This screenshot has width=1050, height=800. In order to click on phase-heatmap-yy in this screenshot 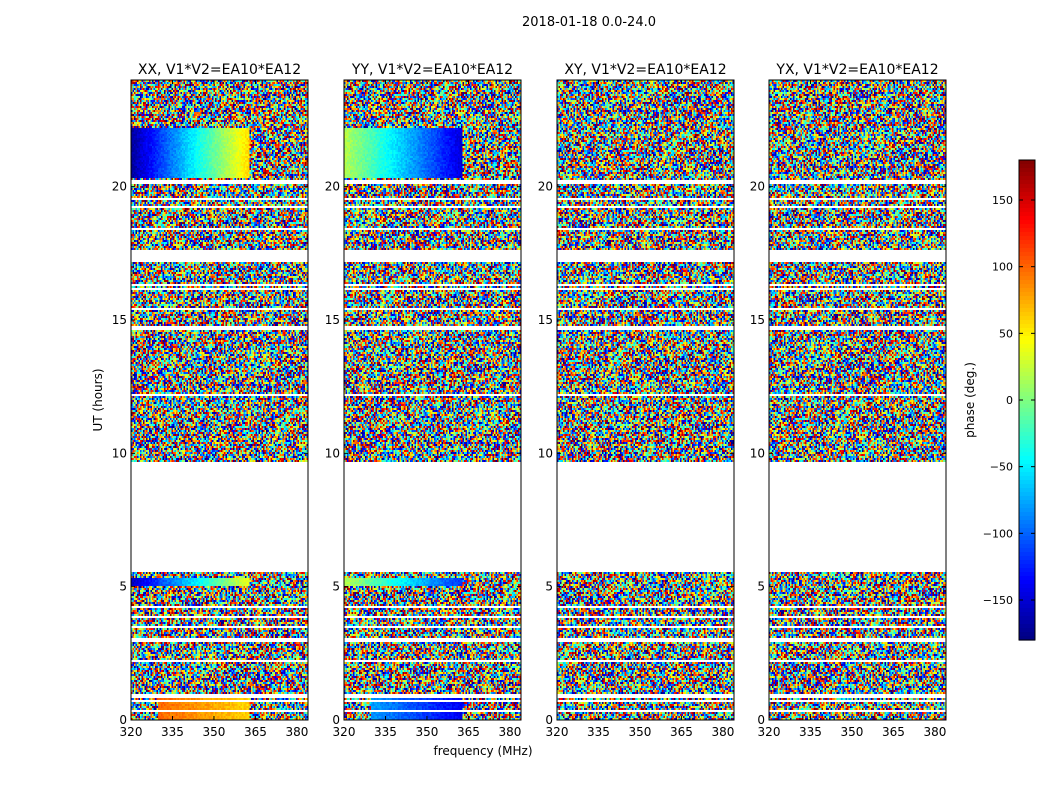, I will do `click(432, 400)`.